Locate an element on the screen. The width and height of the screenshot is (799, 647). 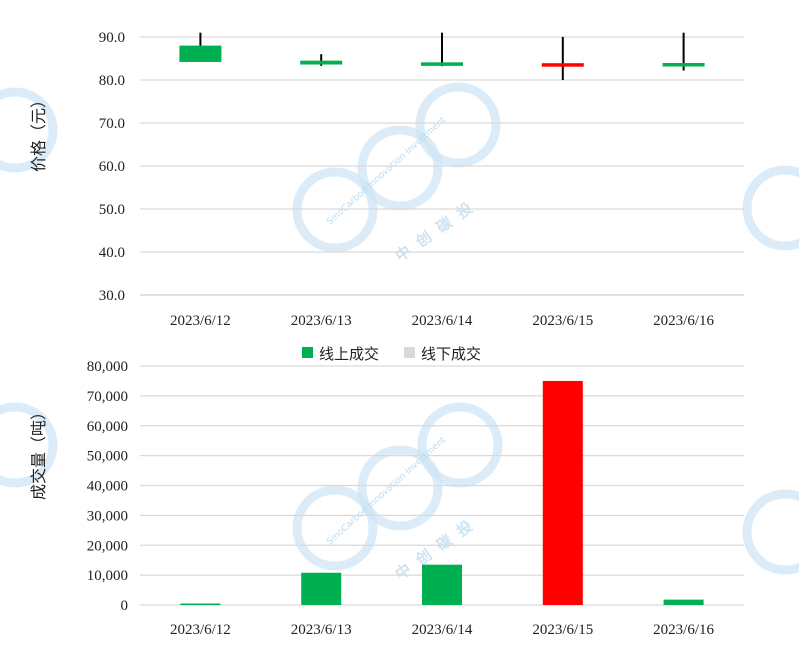
price-y-axis-ticks: 90.0 80.0 70.0 60.0 50.0 40.0 30.0 is located at coordinates (112, 167).